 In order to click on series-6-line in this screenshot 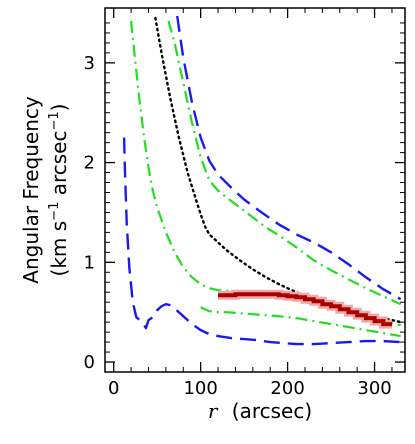, I will do `click(305, 309)`.